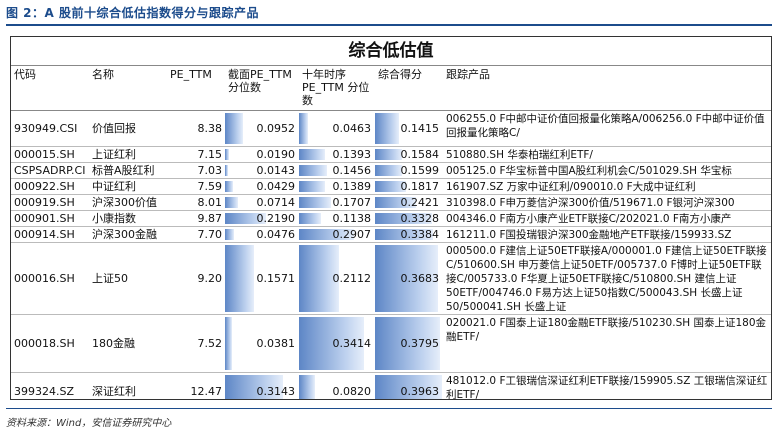 This screenshot has height=439, width=778. Describe the element at coordinates (276, 186) in the screenshot. I see `cell-pe-cross-section-value: 0.0429` at that location.